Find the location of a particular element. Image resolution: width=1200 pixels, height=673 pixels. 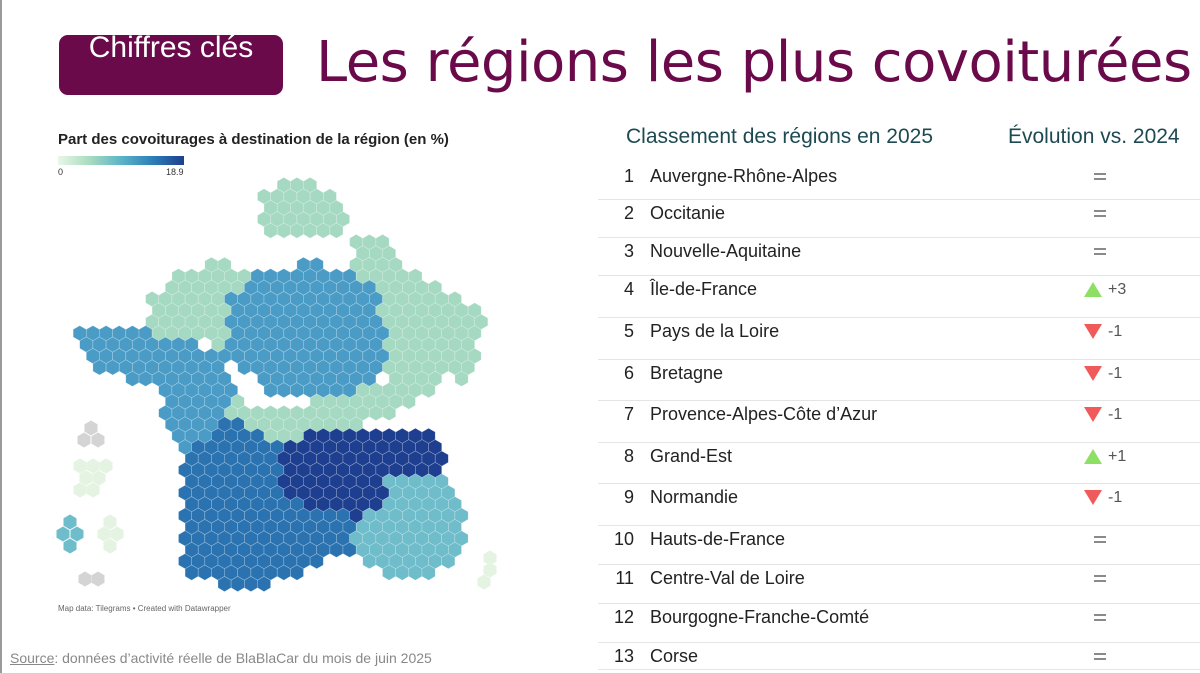

region-name: Nouvelle-Aquitaine is located at coordinates (726, 251).